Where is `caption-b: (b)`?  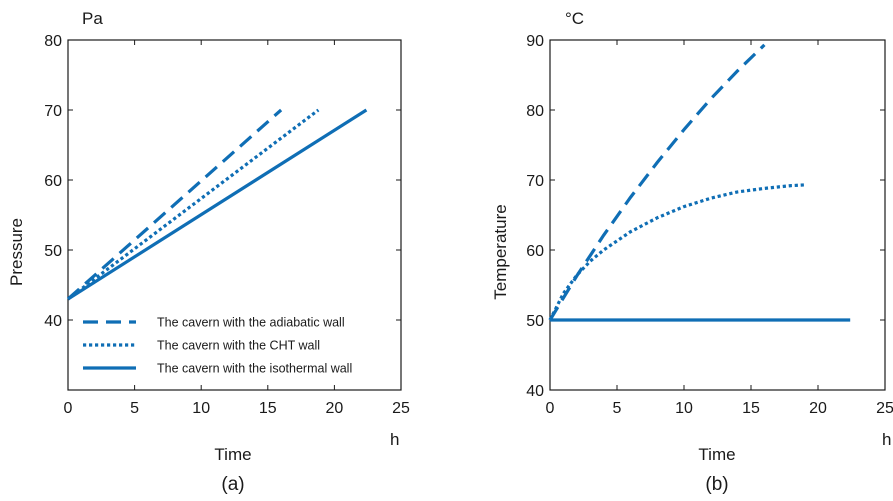
caption-b: (b) is located at coordinates (716, 484).